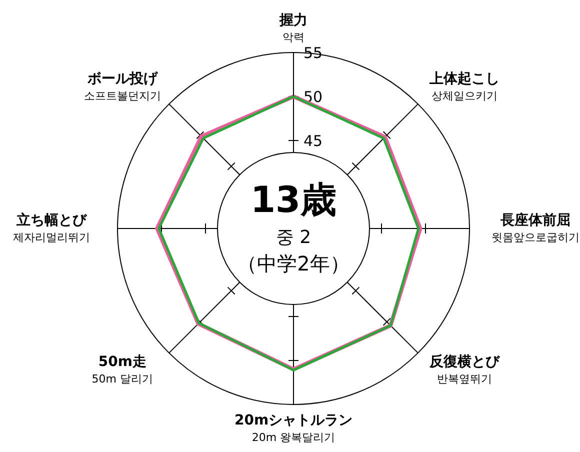 The image size is (580, 452). Describe the element at coordinates (536, 228) in the screenshot. I see `spoke-label: 長座体前屈 윗몸앞으로굽히기` at that location.